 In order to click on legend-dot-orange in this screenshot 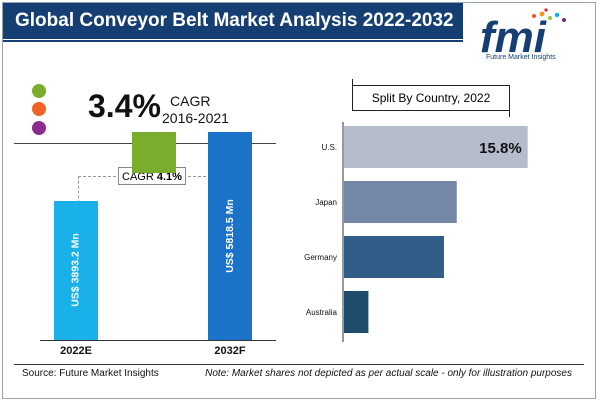, I will do `click(39, 109)`.